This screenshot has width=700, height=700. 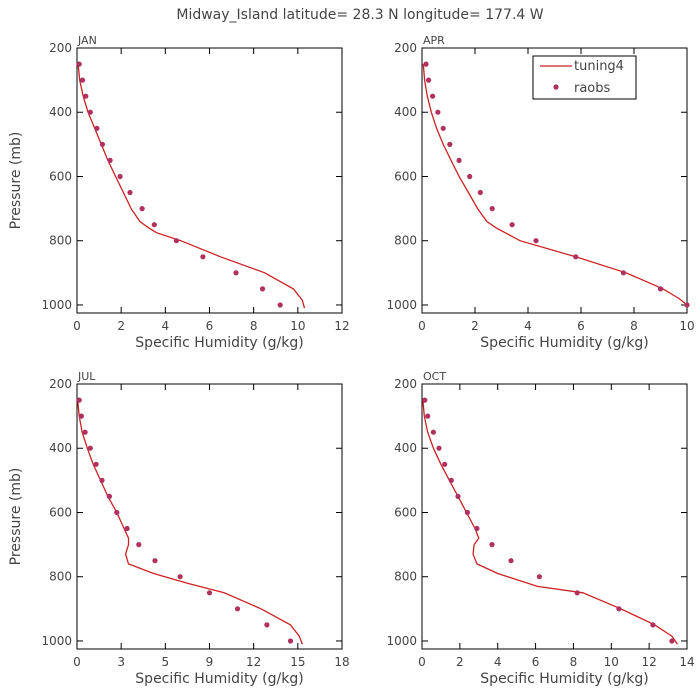 What do you see at coordinates (77, 662) in the screenshot?
I see `x-tick-label: 0` at bounding box center [77, 662].